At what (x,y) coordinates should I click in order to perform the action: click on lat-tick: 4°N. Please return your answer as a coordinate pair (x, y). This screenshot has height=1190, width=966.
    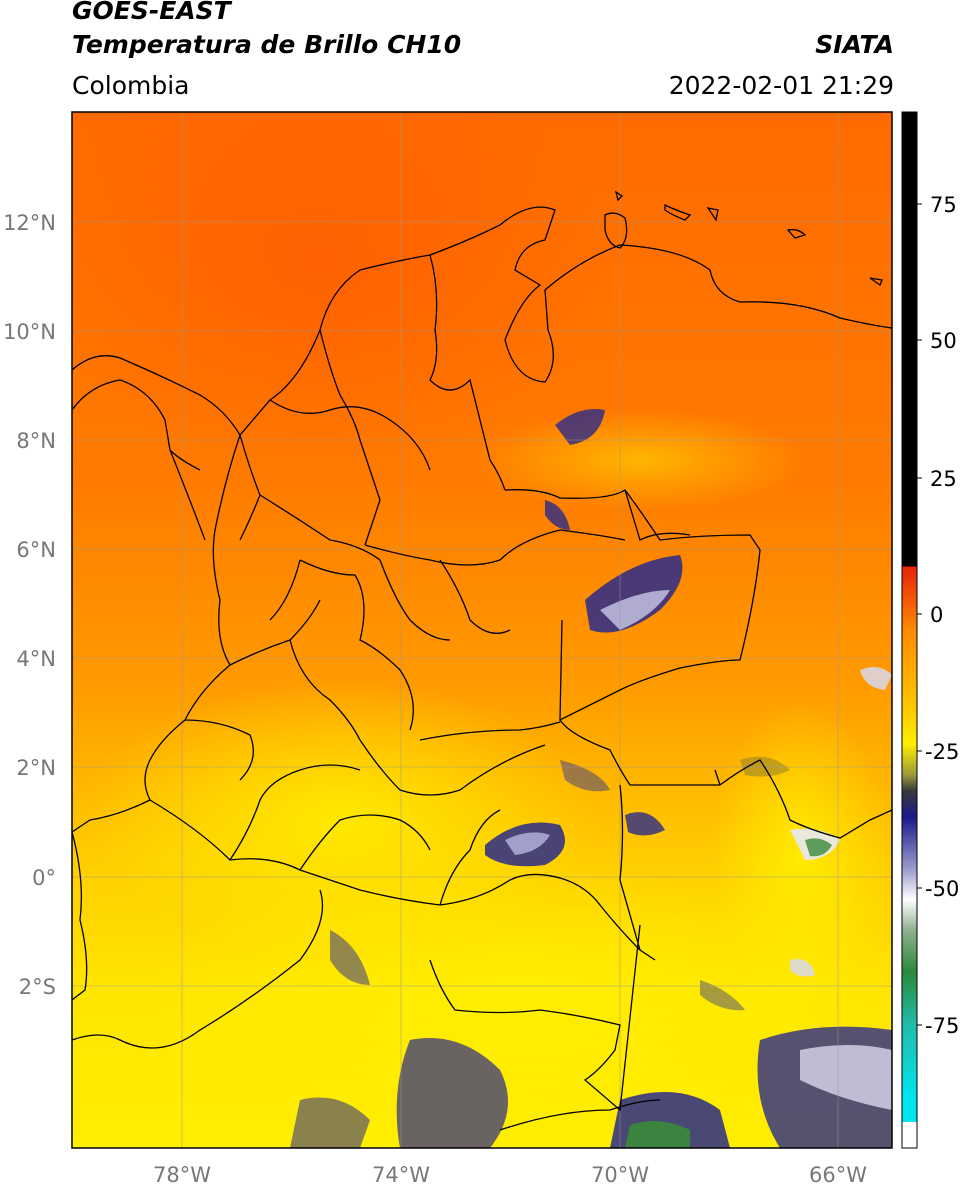
    Looking at the image, I should click on (36, 659).